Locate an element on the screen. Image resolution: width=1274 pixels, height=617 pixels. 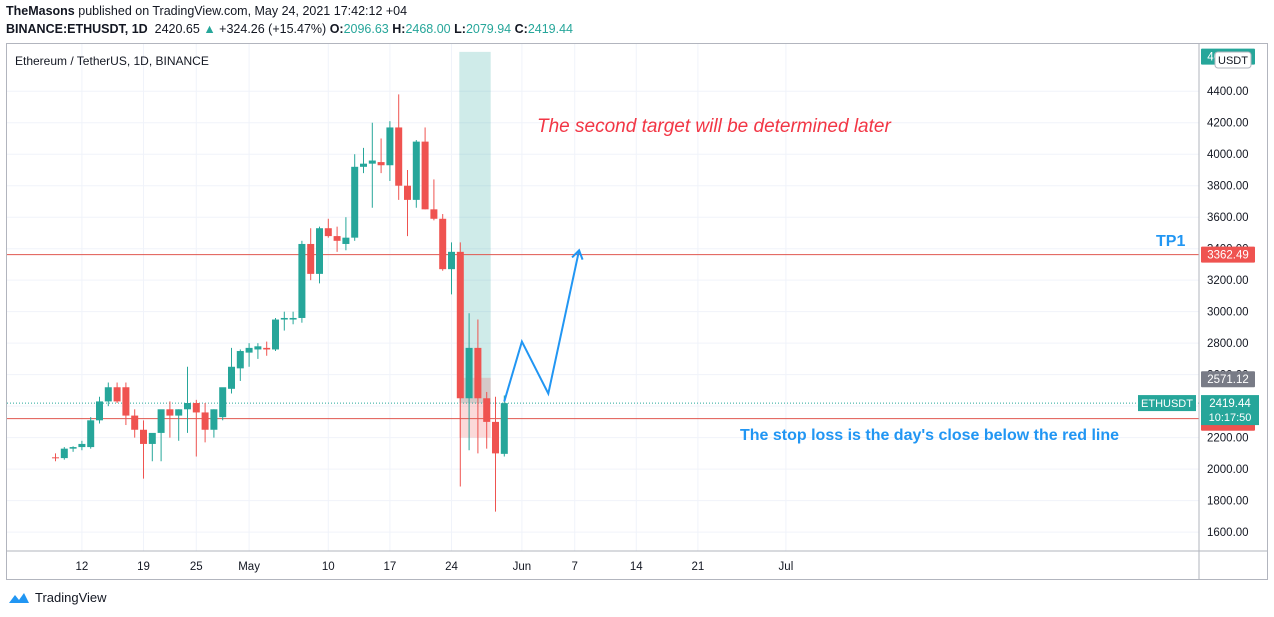
footer: TradingView is located at coordinates (57, 597).